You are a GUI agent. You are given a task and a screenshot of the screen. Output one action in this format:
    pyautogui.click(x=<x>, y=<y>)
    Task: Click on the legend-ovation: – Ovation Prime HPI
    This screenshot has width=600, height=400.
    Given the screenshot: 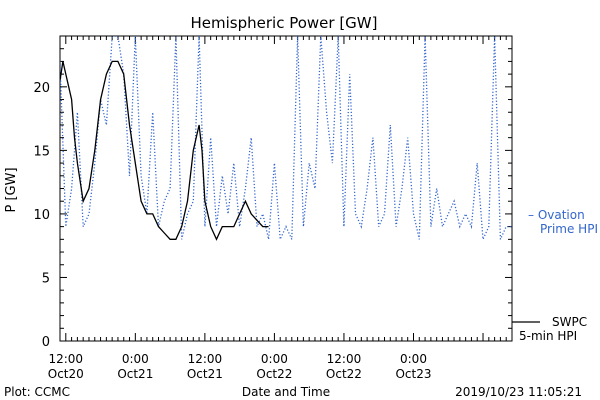 What is the action you would take?
    pyautogui.click(x=563, y=222)
    